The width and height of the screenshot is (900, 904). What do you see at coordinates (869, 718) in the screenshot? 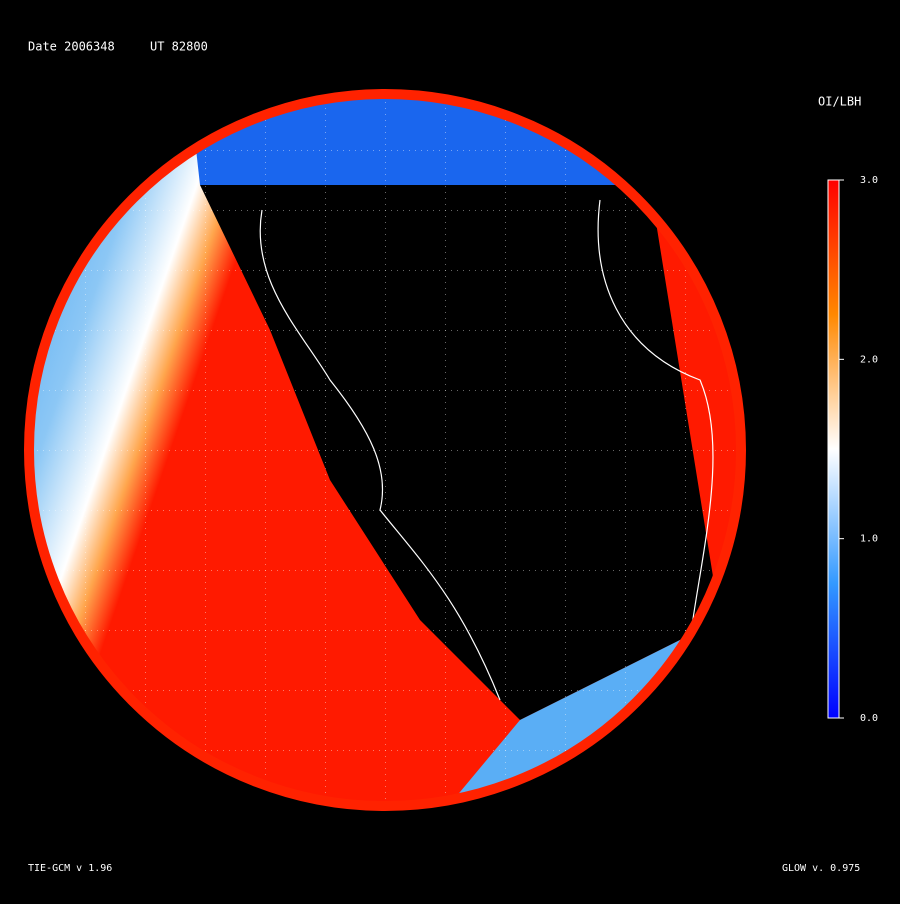
I see `colorbar-tick-label: 0.0` at bounding box center [869, 718].